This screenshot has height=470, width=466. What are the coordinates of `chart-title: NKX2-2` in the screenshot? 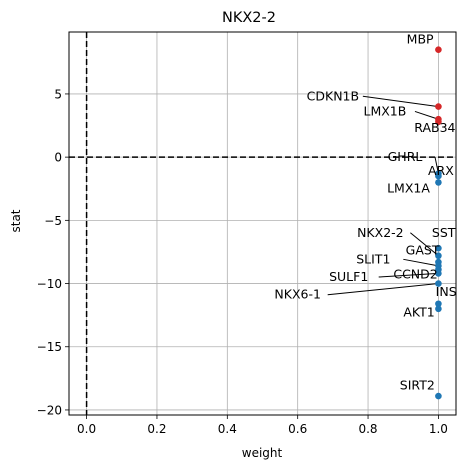 It's located at (249, 18).